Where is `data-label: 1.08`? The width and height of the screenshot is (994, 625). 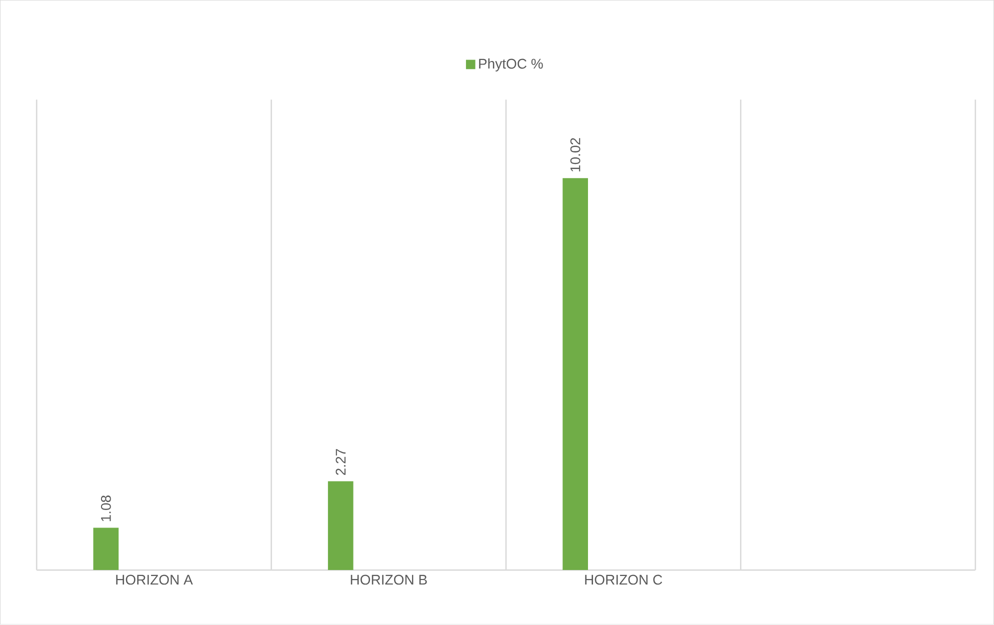 data-label: 1.08 is located at coordinates (105, 509).